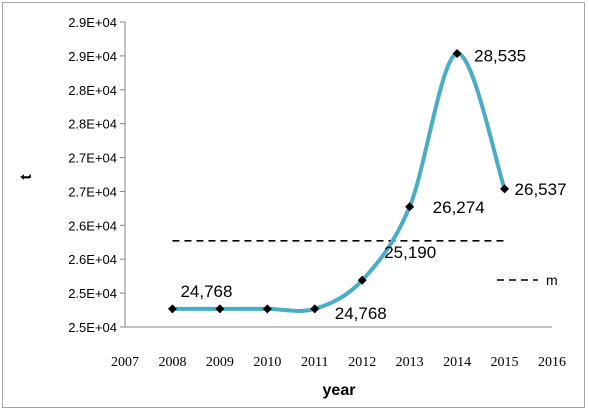 This screenshot has height=412, width=589. I want to click on x-tick-label: 2009, so click(220, 362).